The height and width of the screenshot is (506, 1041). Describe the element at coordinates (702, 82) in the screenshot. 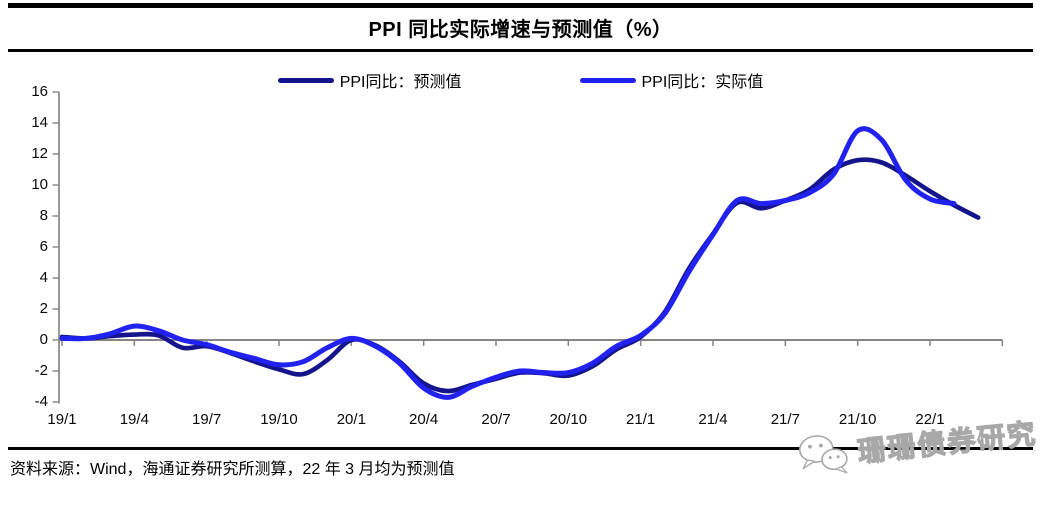

I see `legend-label-actual: PPI同比：实际值` at that location.